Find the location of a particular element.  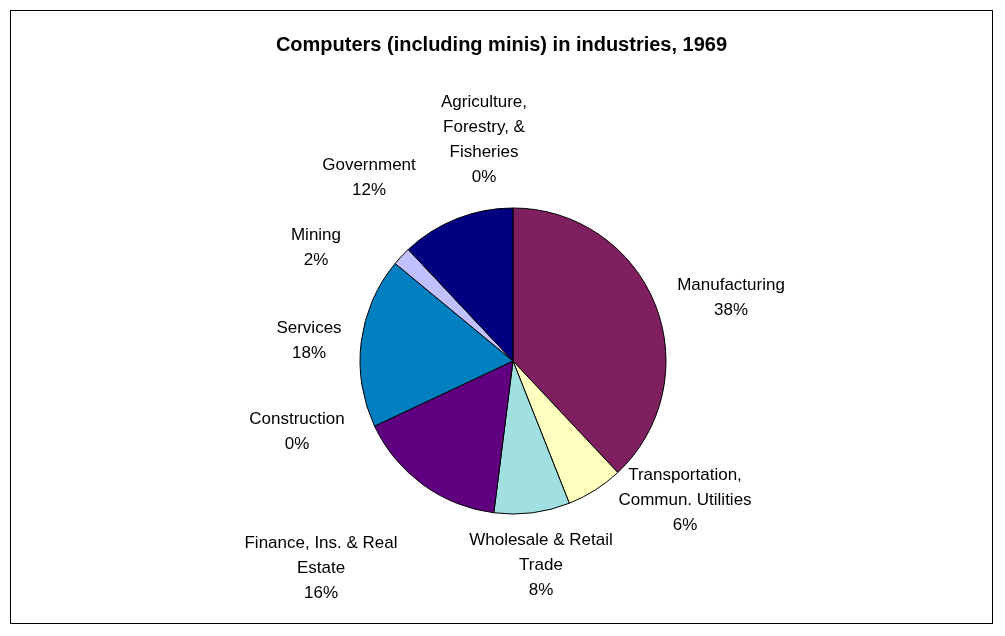

slice-label: Manufacturing is located at coordinates (731, 284).